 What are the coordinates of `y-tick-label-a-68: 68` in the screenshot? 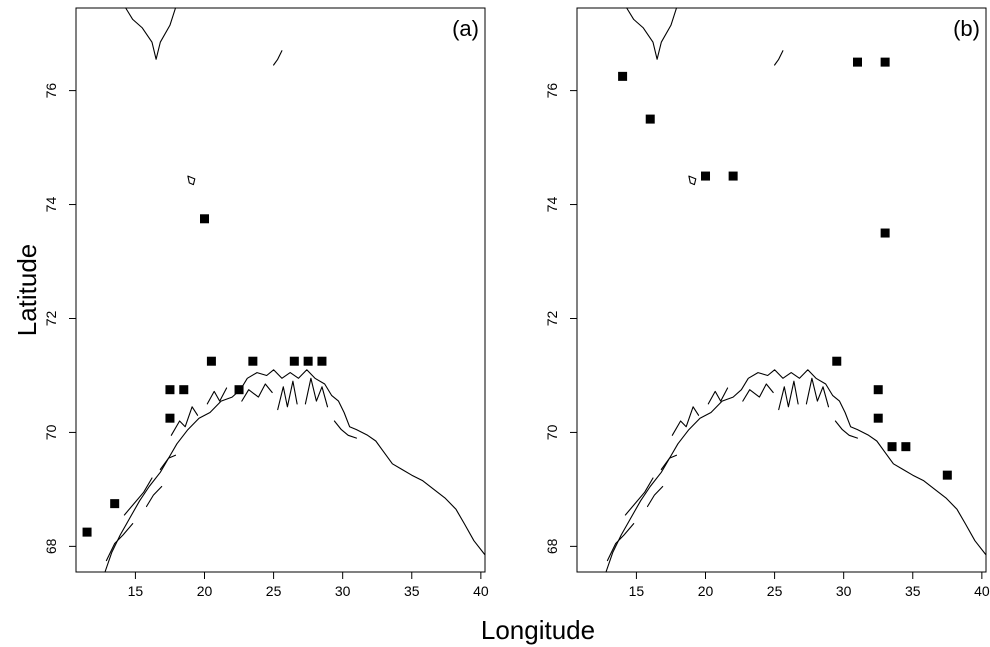 It's located at (51, 546).